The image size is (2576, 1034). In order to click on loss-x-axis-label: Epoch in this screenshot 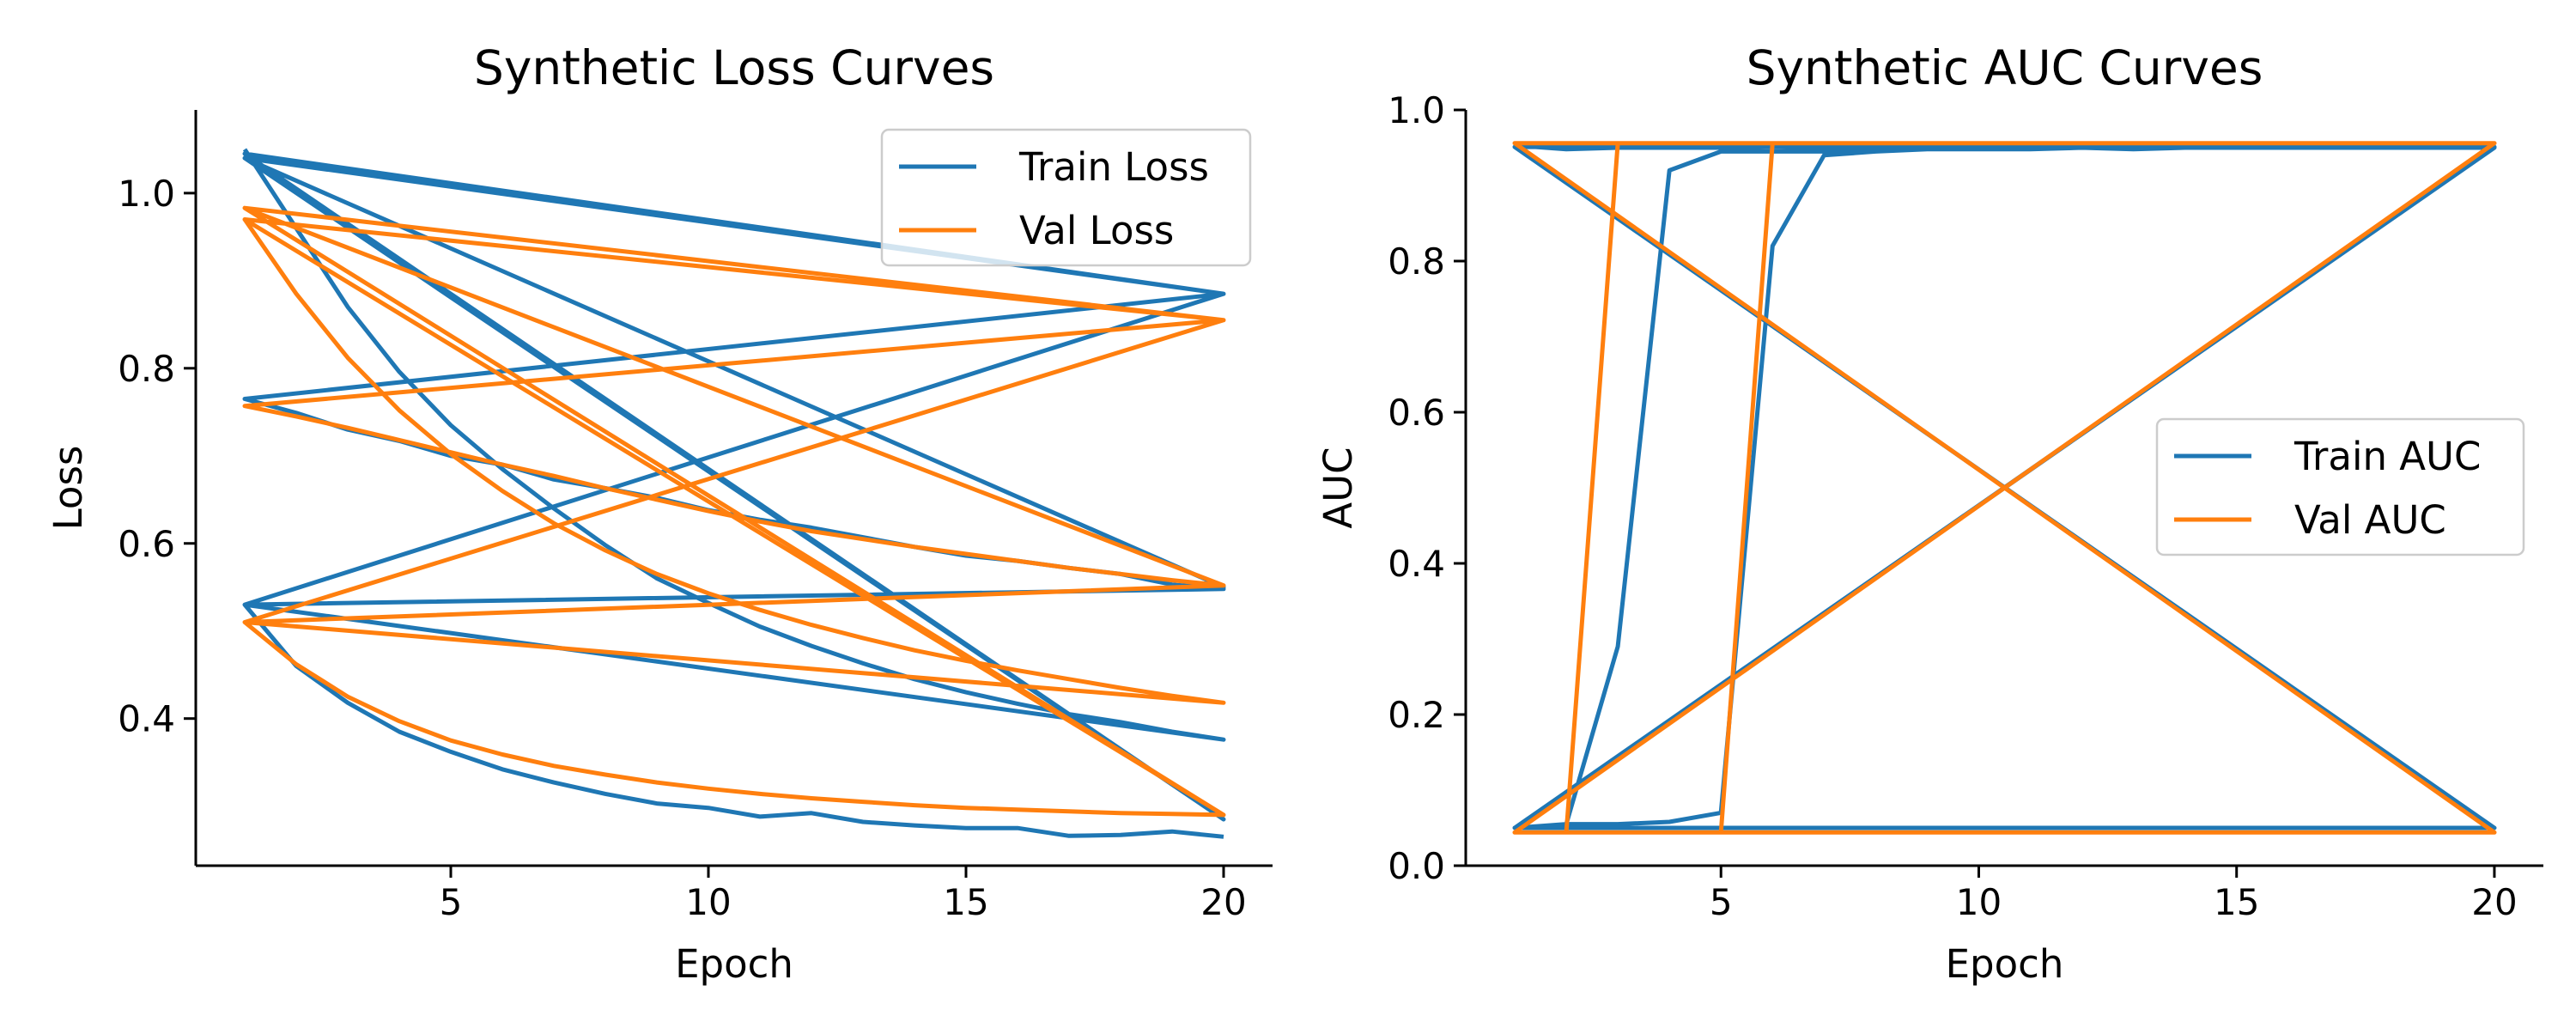, I will do `click(734, 964)`.